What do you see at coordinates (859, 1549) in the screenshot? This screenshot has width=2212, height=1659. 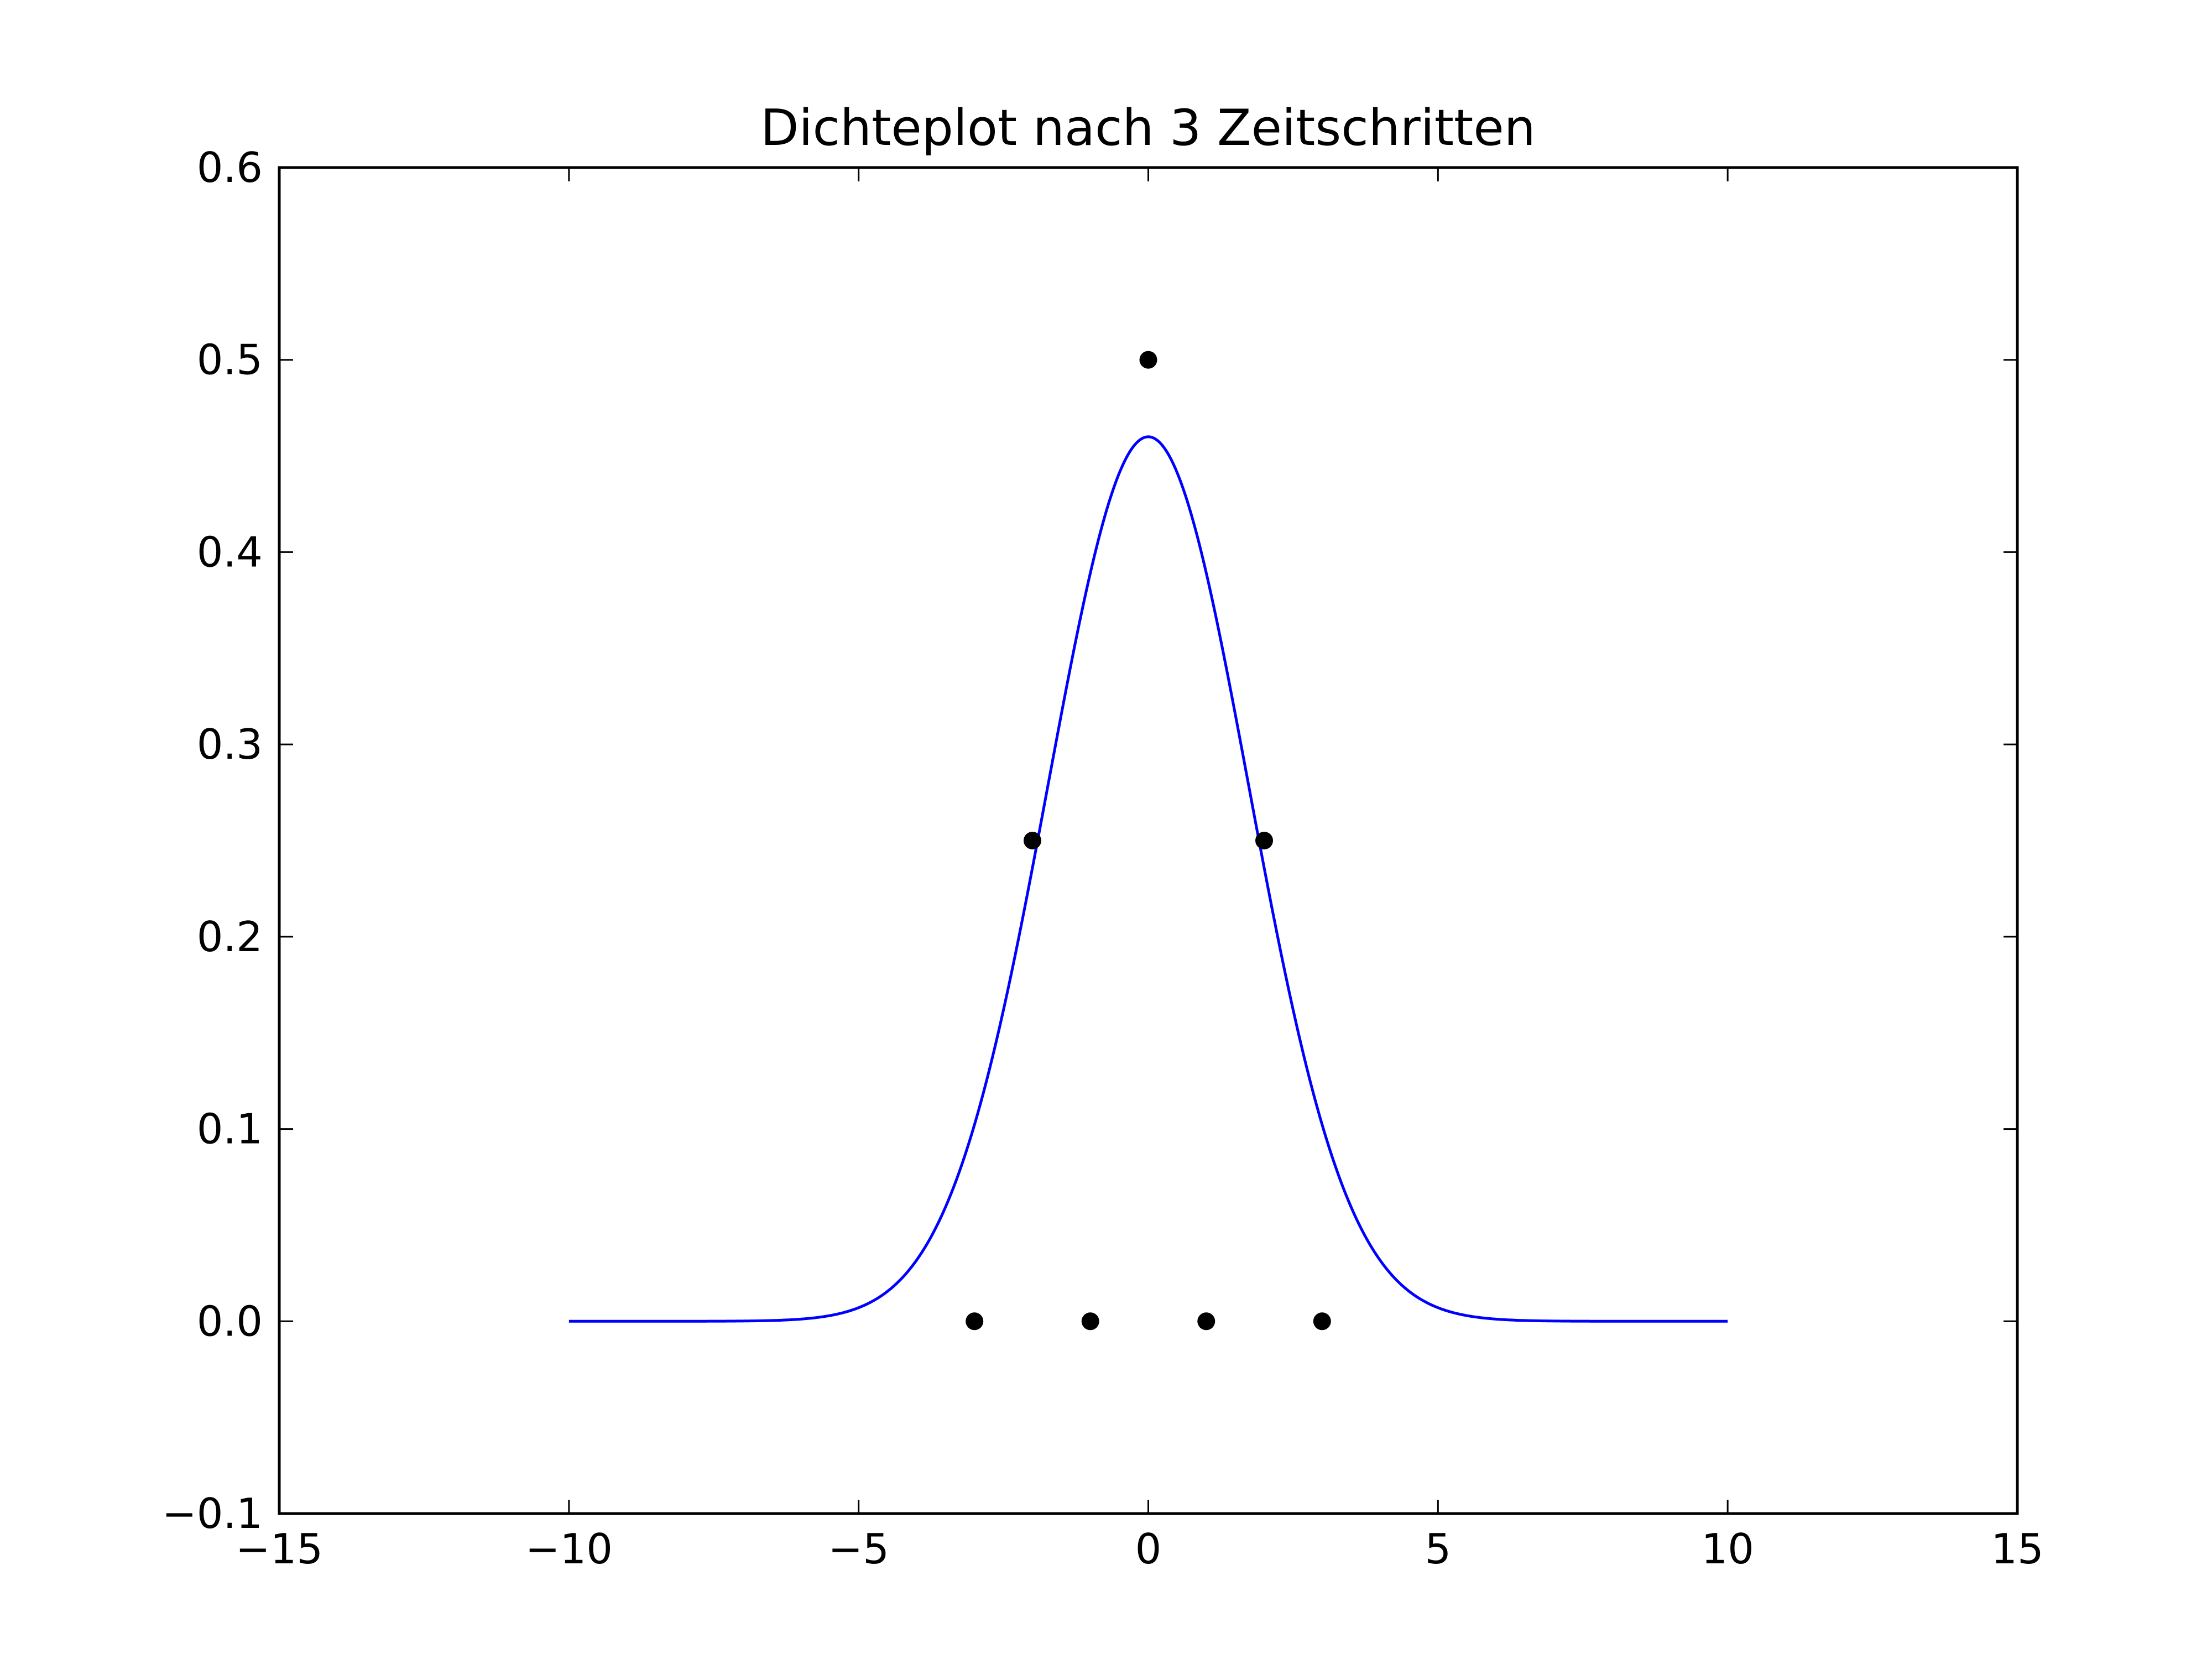 I see `x-tick-label: −5` at bounding box center [859, 1549].